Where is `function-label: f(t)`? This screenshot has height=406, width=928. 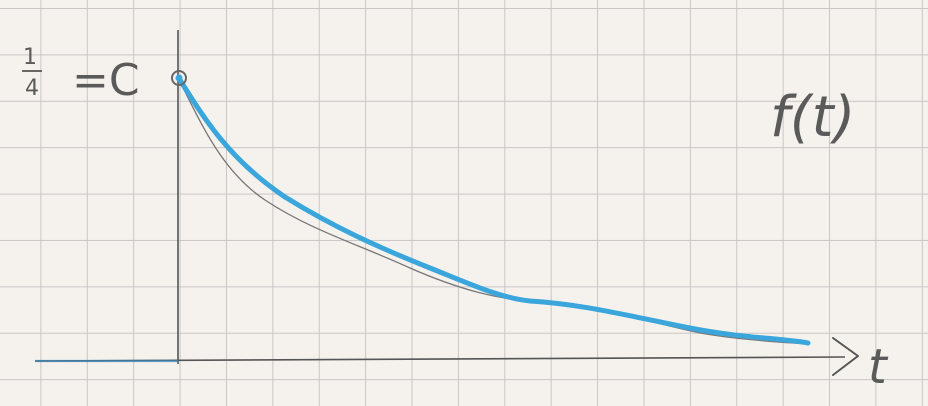 function-label: f(t) is located at coordinates (812, 117).